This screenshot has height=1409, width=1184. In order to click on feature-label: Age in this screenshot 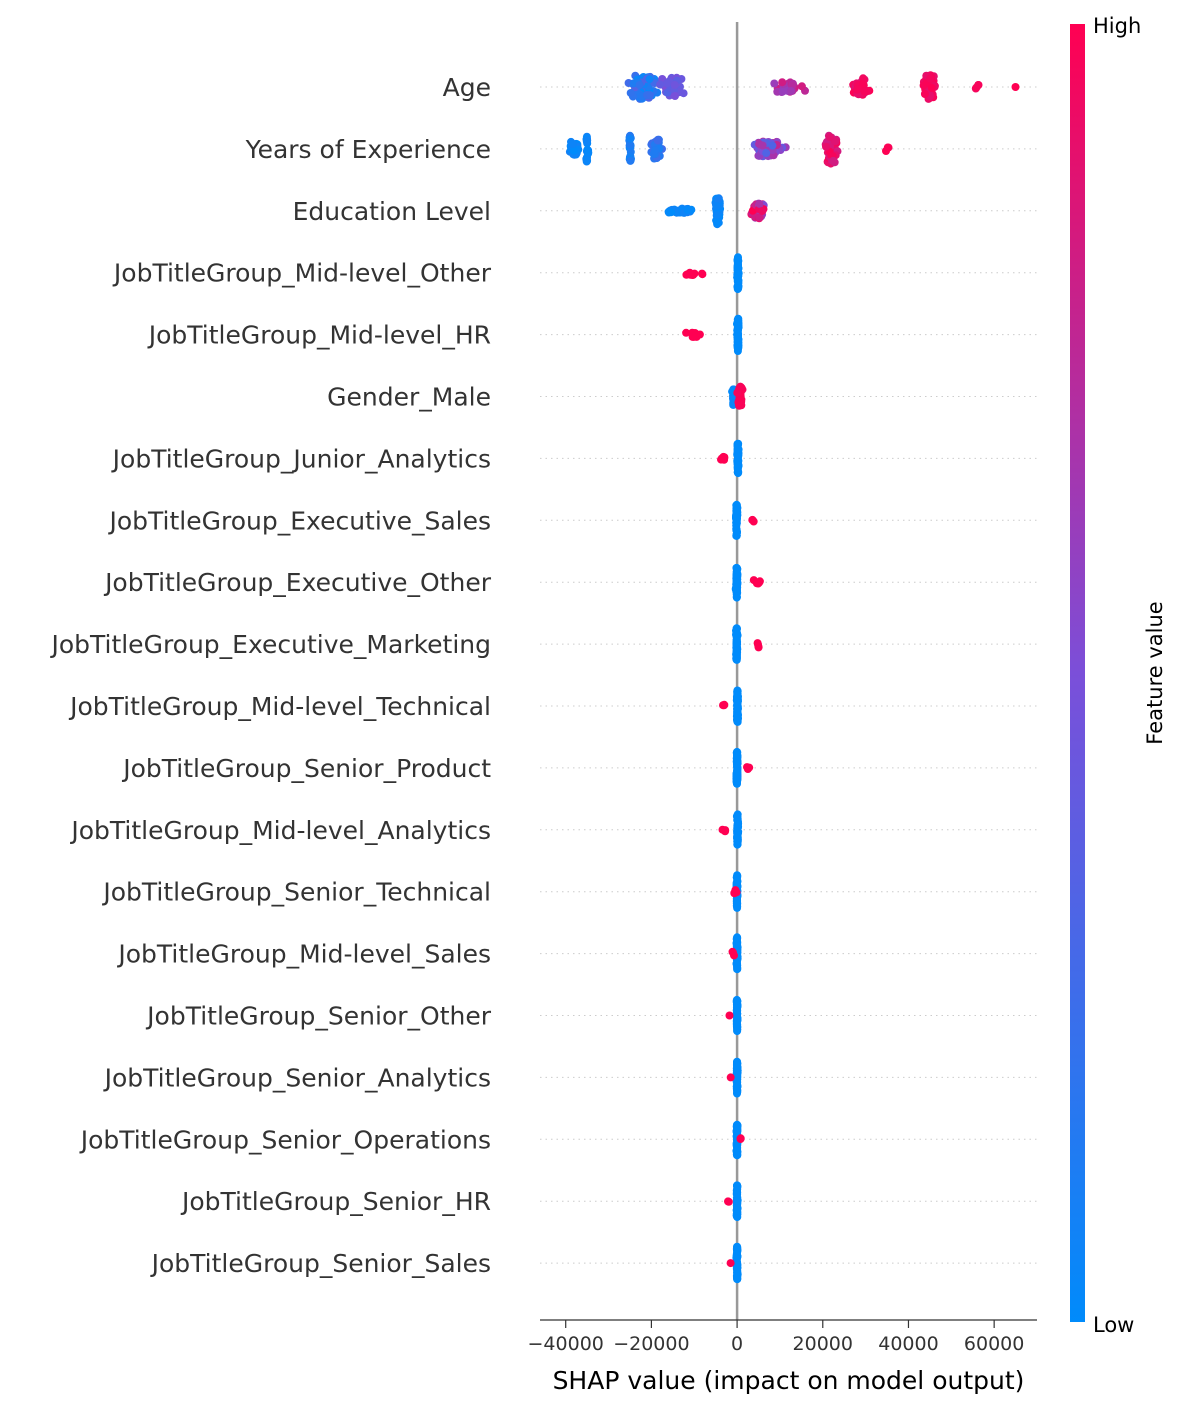, I will do `click(467, 87)`.